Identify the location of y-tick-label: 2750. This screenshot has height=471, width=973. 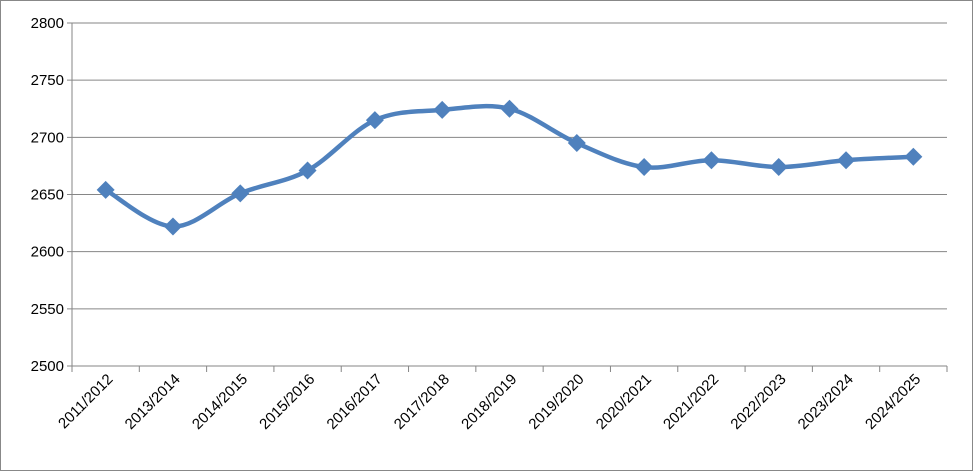
(47, 80).